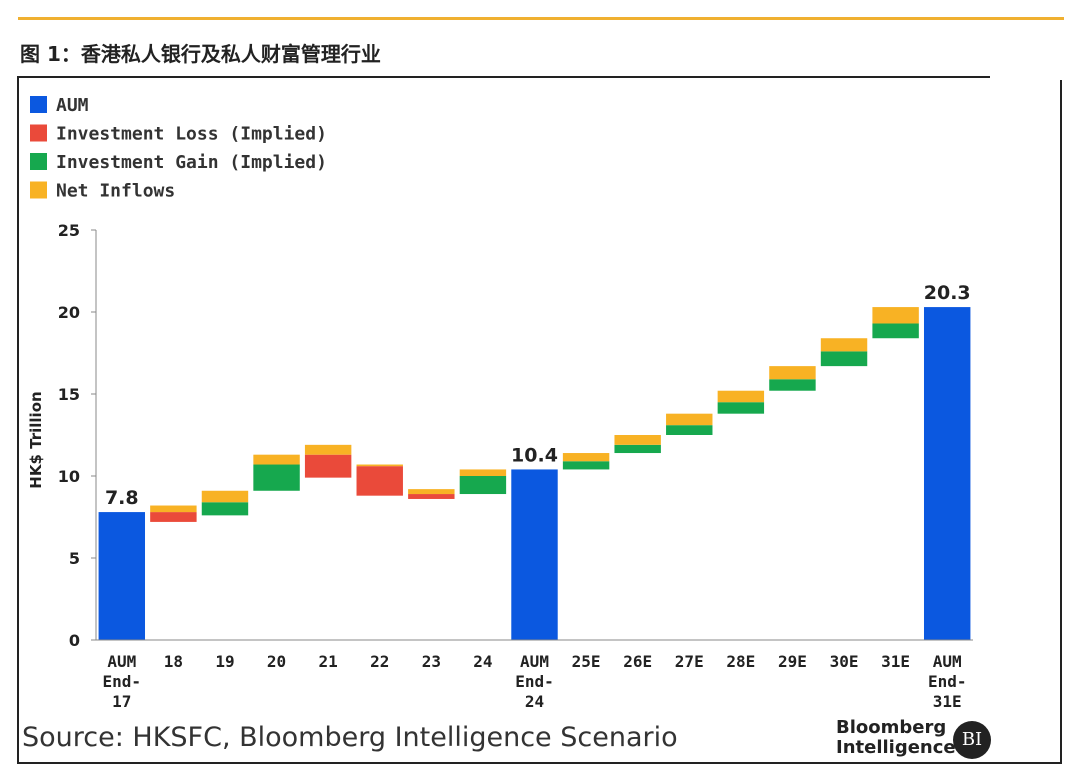 The height and width of the screenshot is (778, 1080). I want to click on x-tick-label: AUM End-24, so click(534, 681).